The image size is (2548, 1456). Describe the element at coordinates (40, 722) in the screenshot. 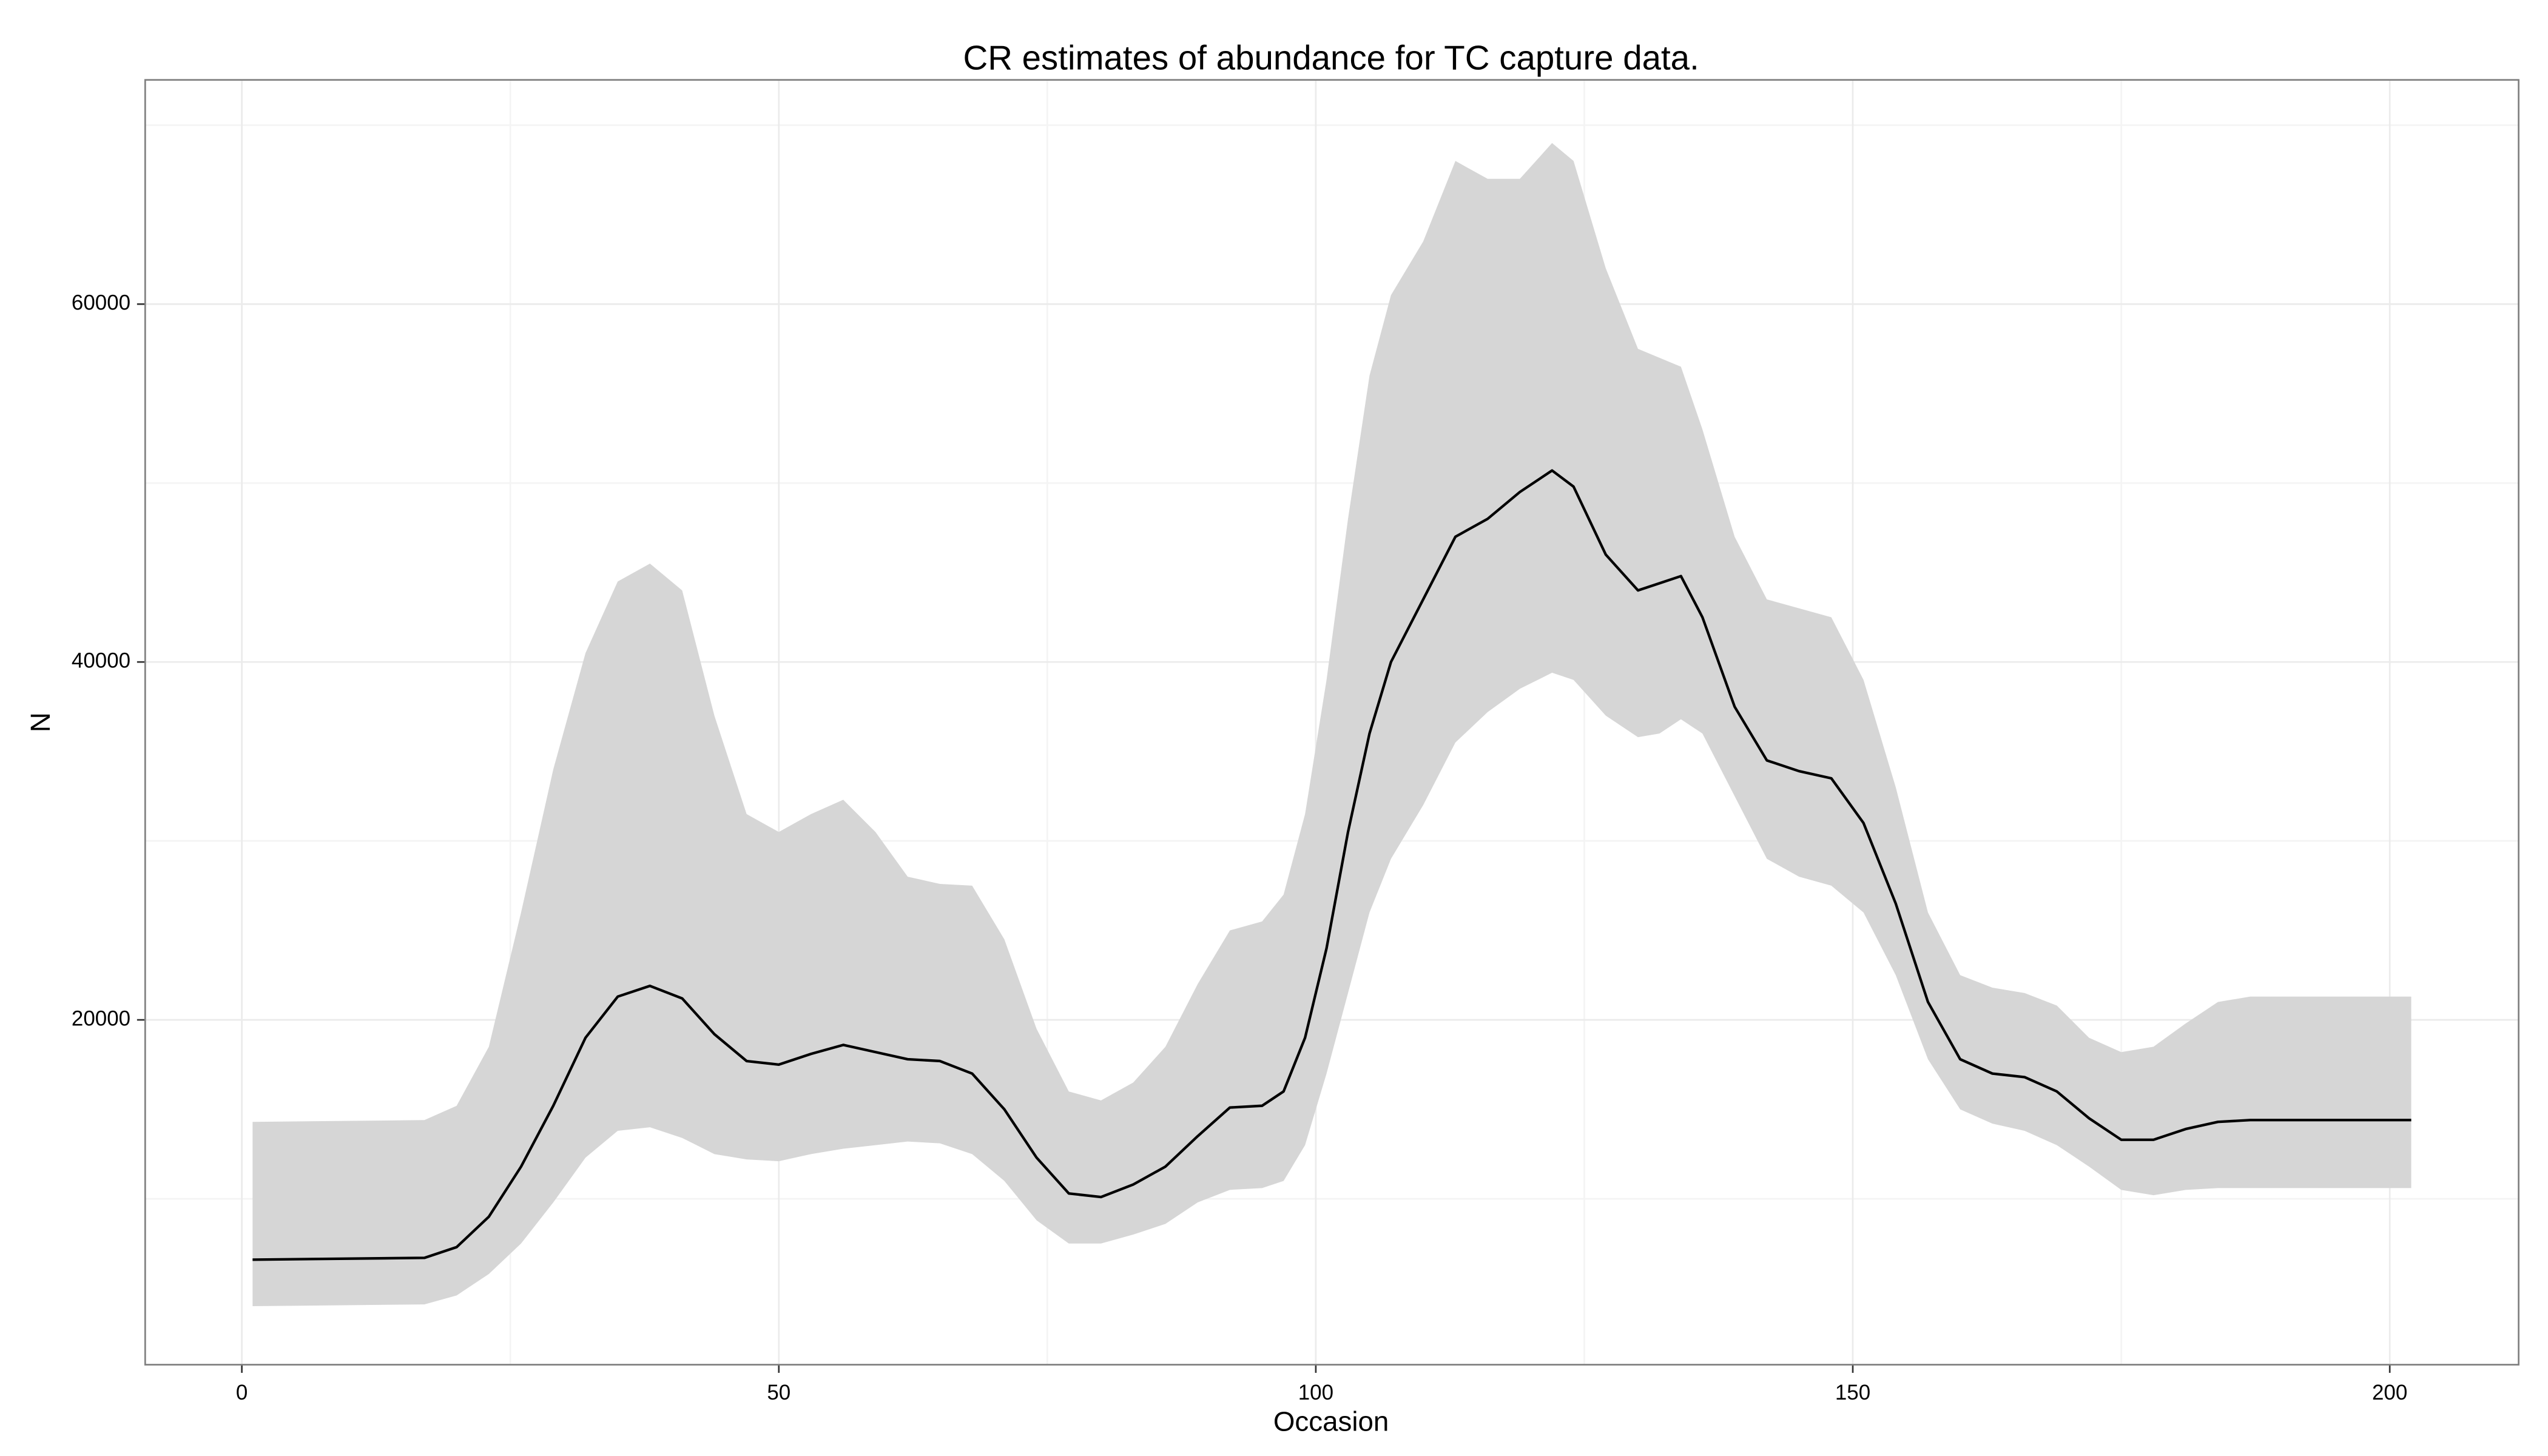

I see `y-axis-title: N` at that location.